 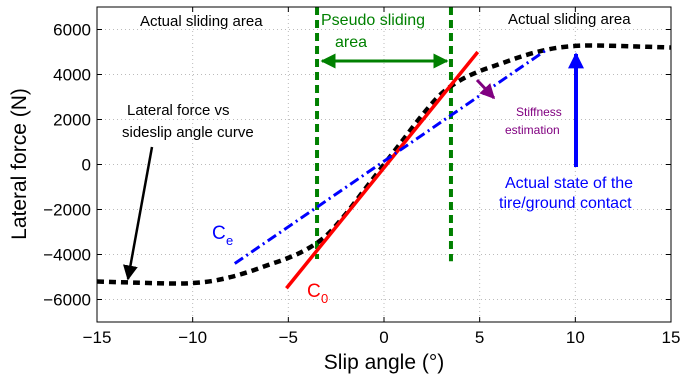 I want to click on sliding-area-right-label: Actual sliding area, so click(x=569, y=19).